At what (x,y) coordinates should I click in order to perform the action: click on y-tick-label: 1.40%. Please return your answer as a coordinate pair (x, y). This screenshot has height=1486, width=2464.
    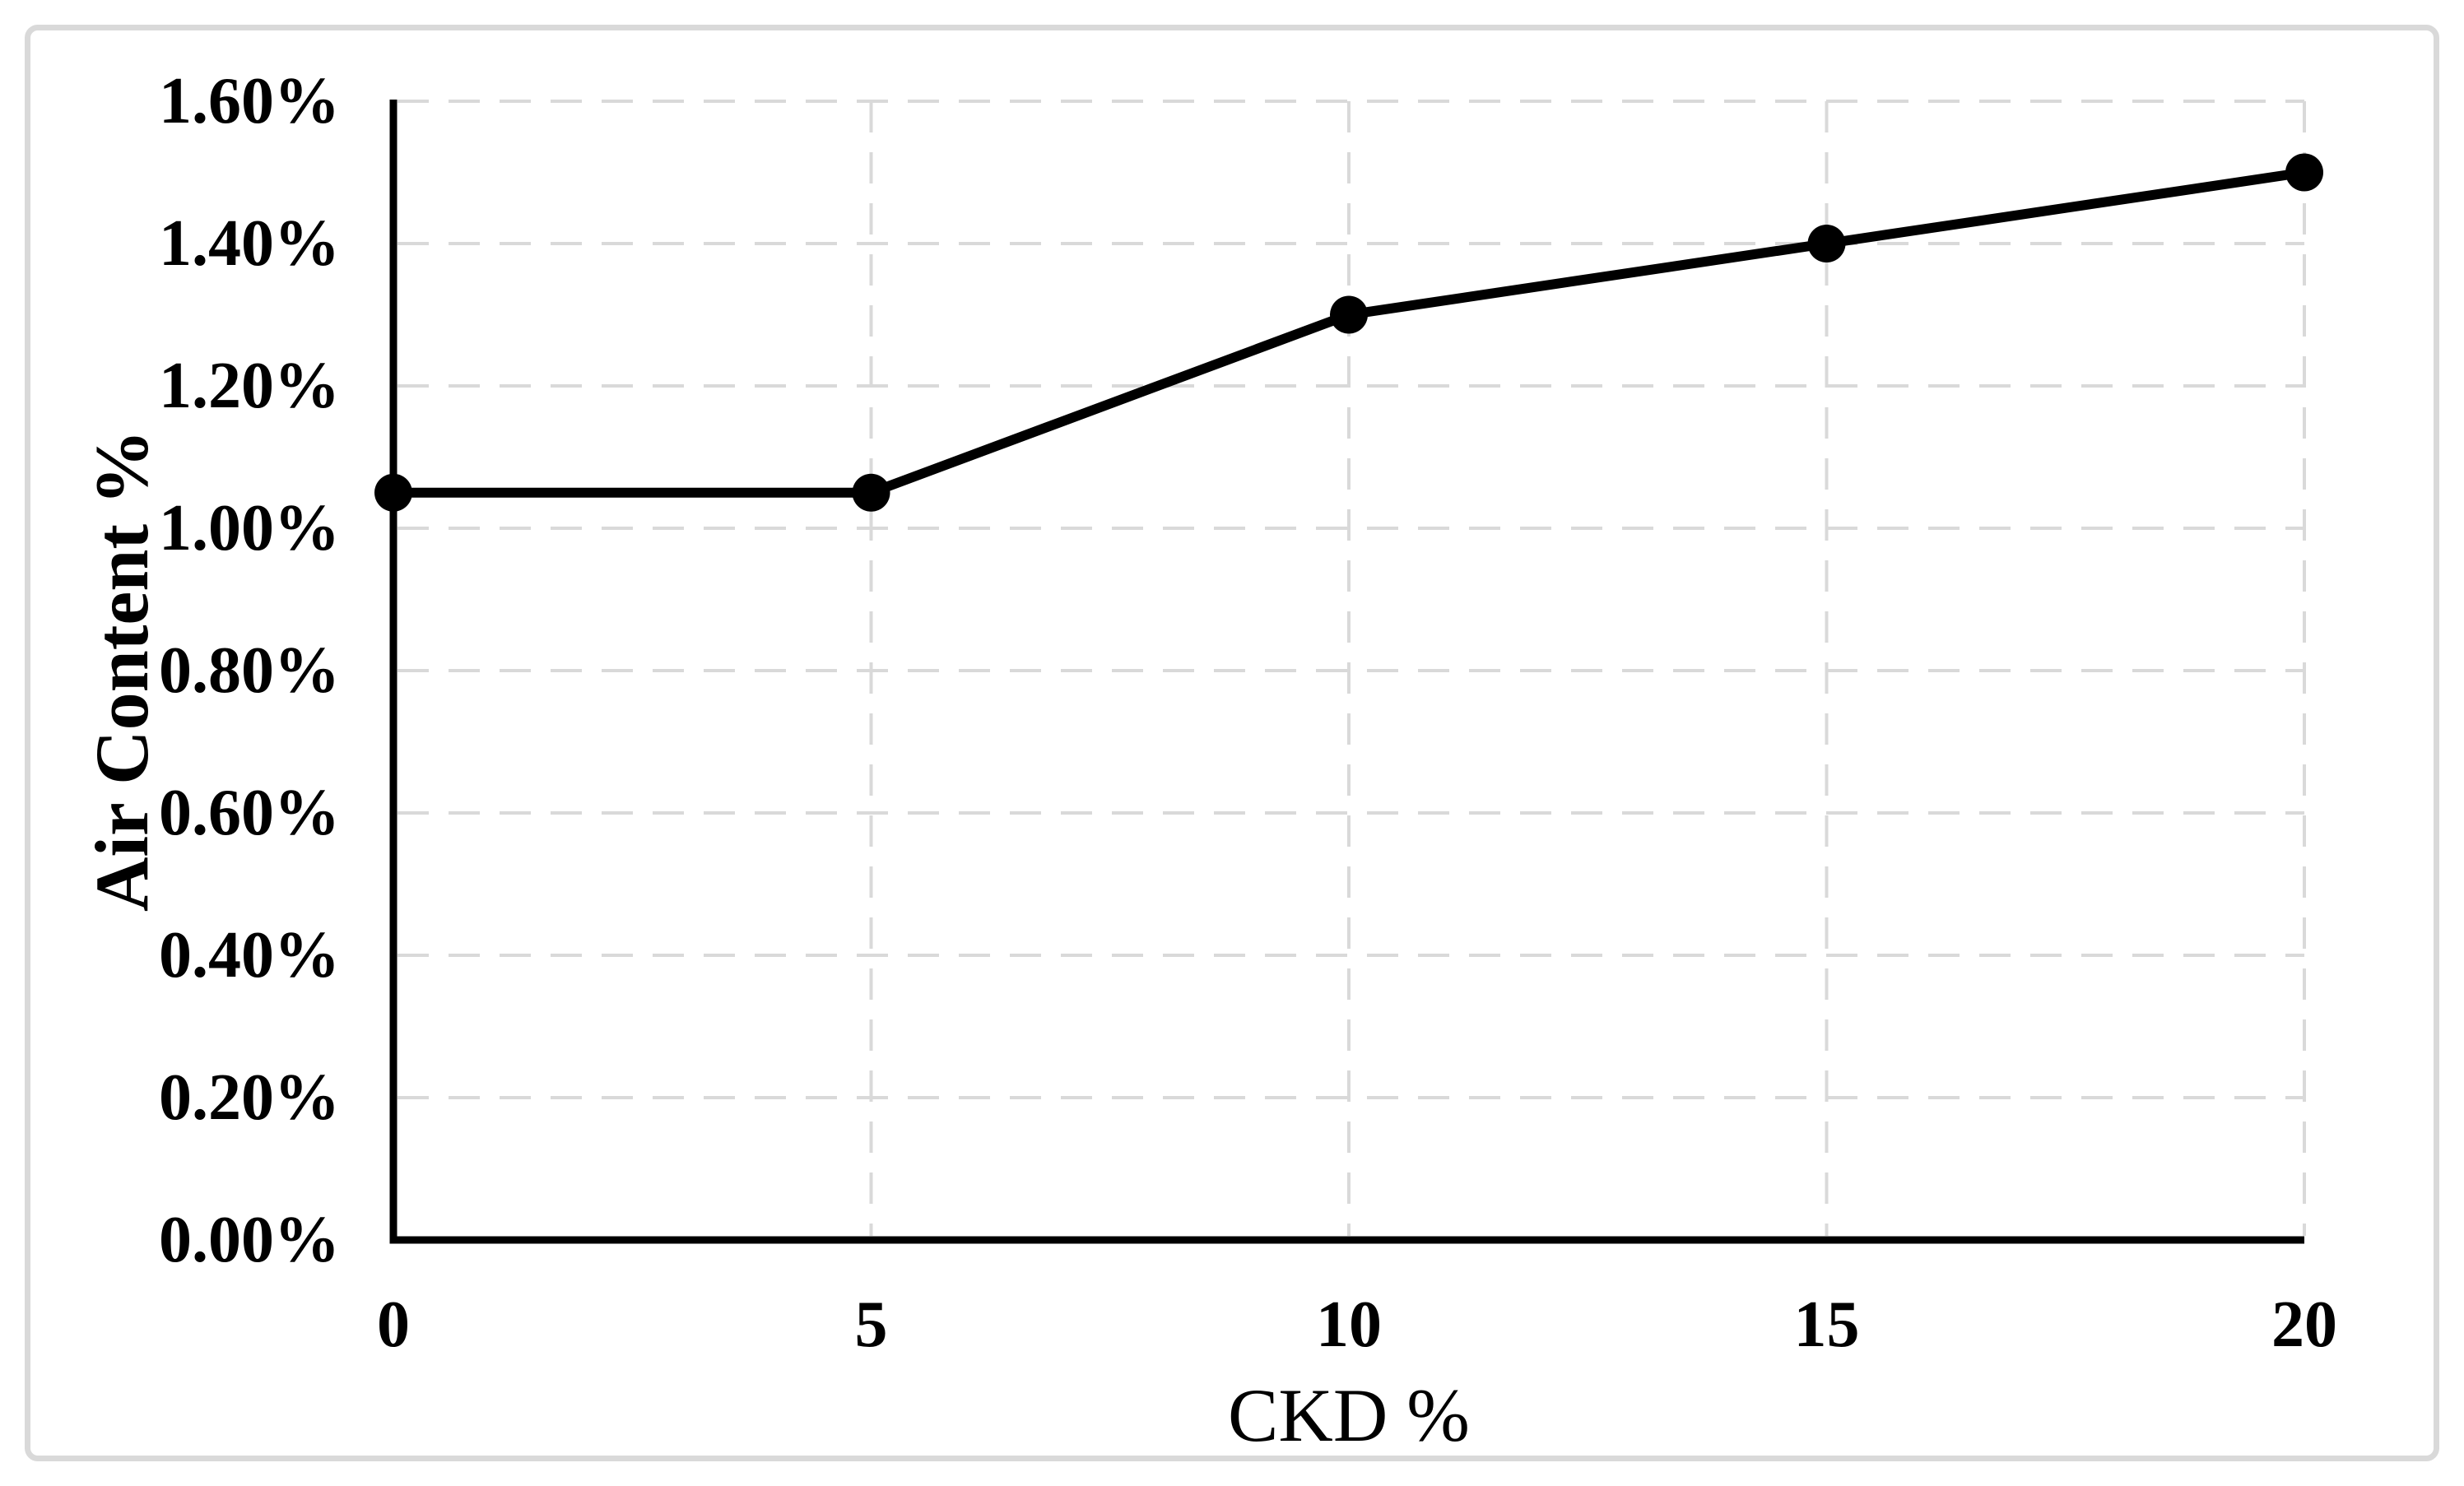
    Looking at the image, I should click on (249, 243).